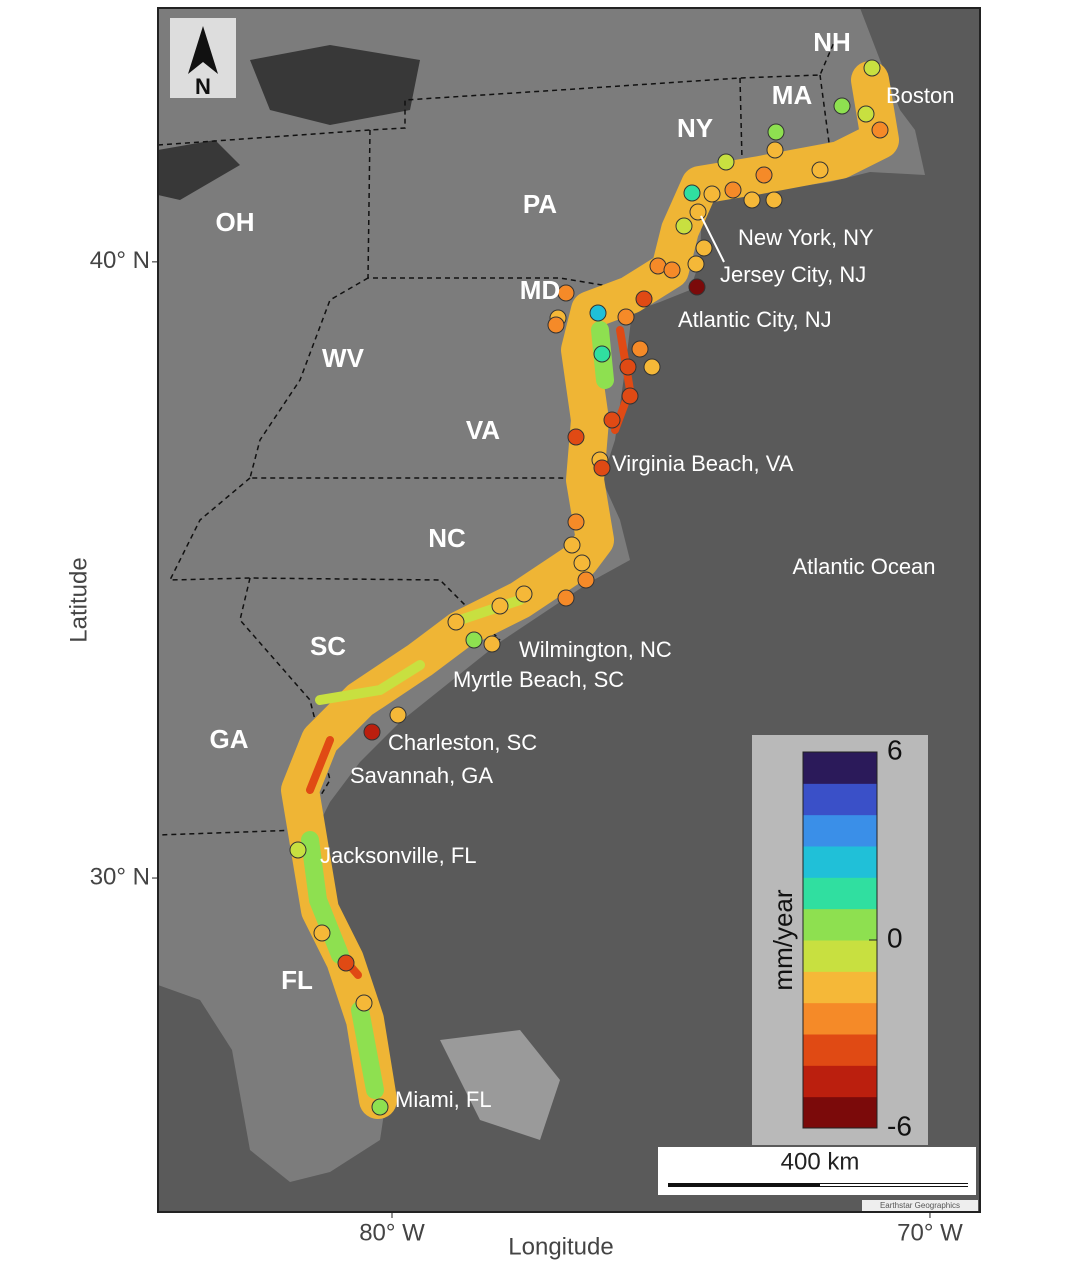  What do you see at coordinates (398, 855) in the screenshot?
I see `city-label: Jacksonville, FL` at bounding box center [398, 855].